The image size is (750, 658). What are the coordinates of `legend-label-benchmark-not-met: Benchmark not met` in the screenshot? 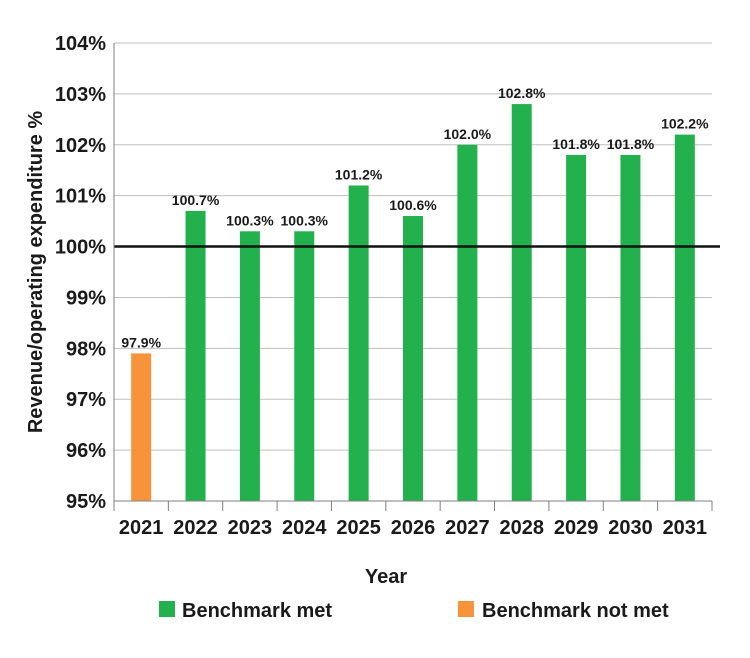 It's located at (575, 611).